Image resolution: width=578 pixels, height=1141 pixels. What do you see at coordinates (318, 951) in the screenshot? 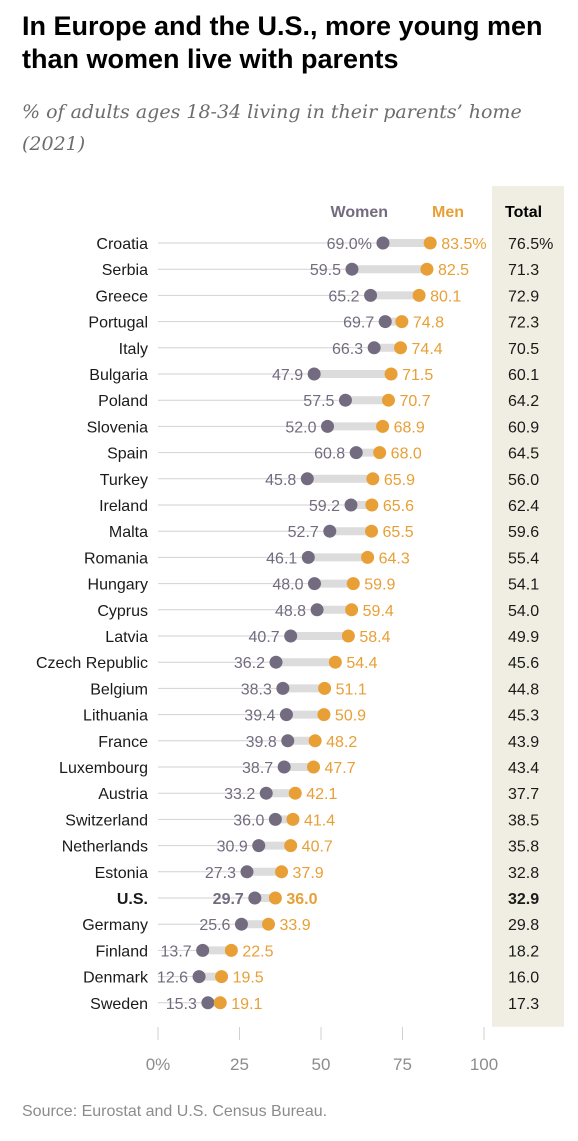
I see `table-row: Finland 13.7 22.5 18.2` at bounding box center [318, 951].